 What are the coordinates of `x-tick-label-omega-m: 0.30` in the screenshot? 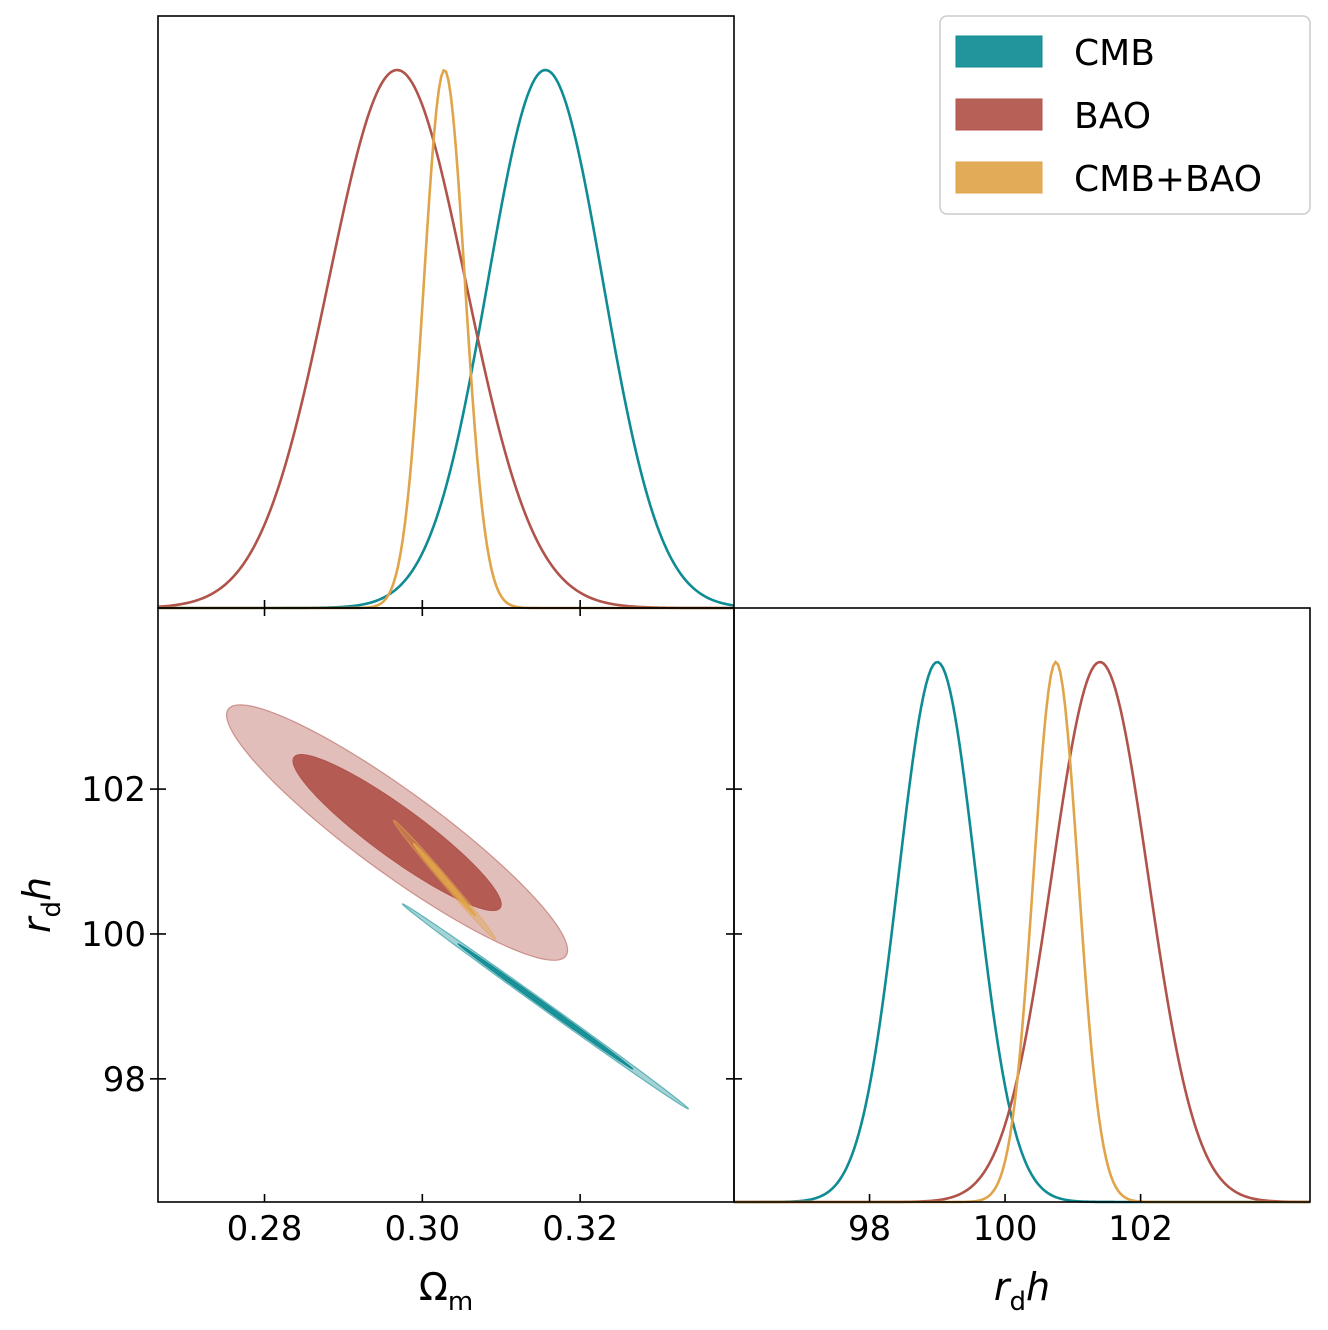 It's located at (422, 1229).